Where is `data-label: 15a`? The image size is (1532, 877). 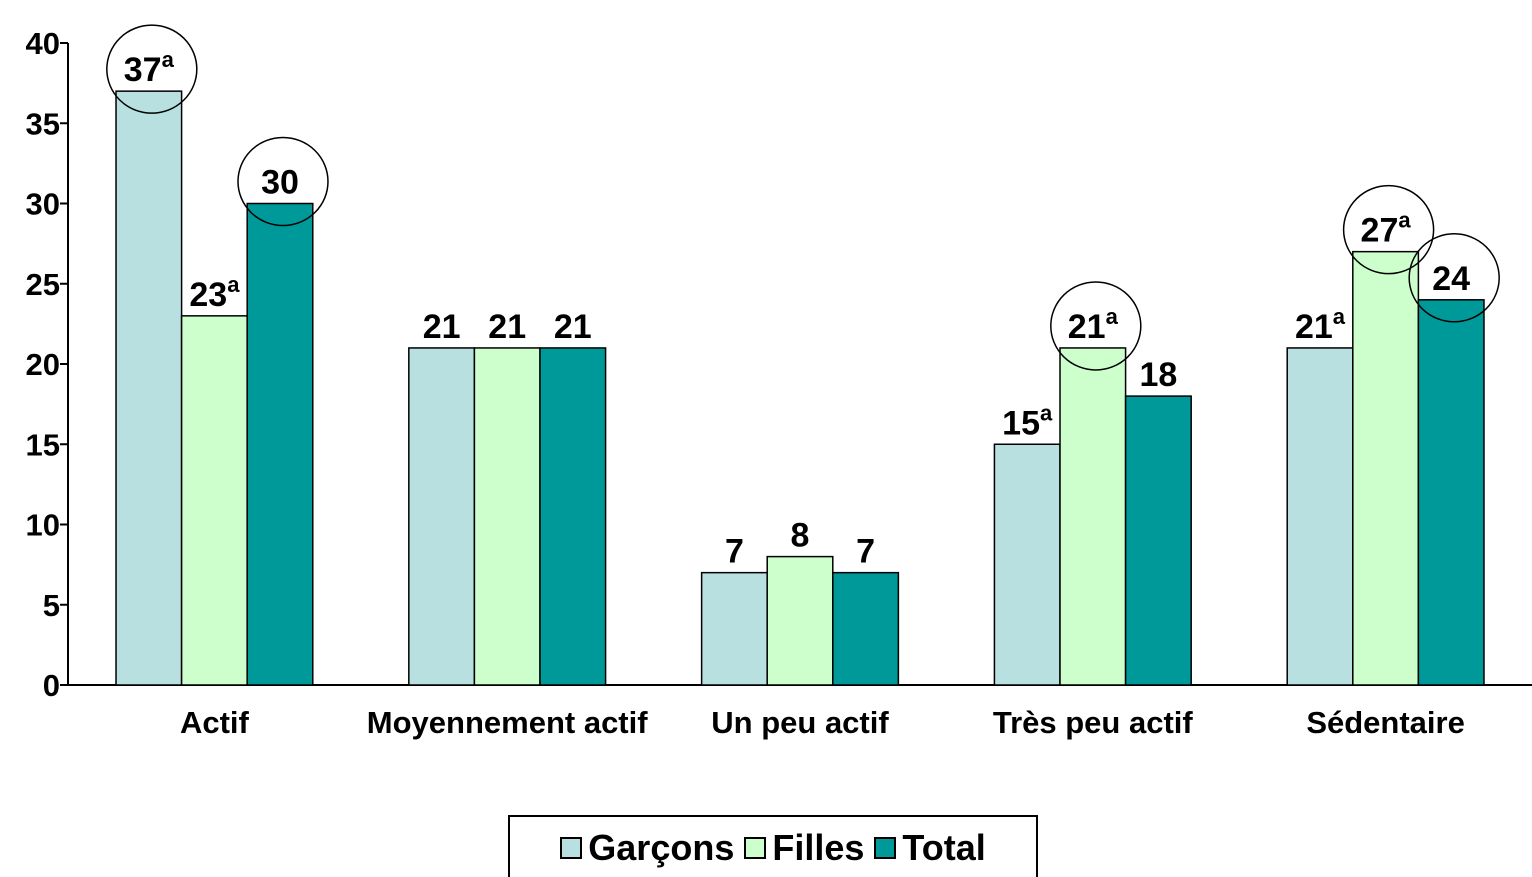 data-label: 15a is located at coordinates (1027, 421).